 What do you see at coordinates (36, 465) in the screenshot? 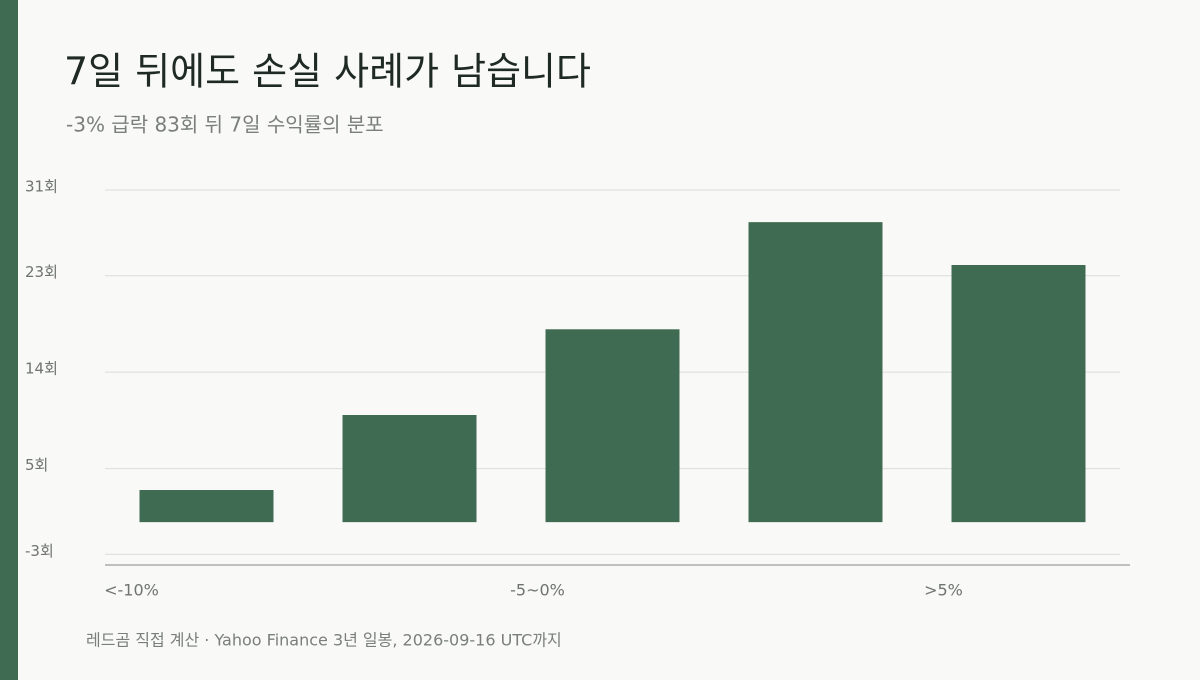
I see `y-tick-label: 5회` at bounding box center [36, 465].